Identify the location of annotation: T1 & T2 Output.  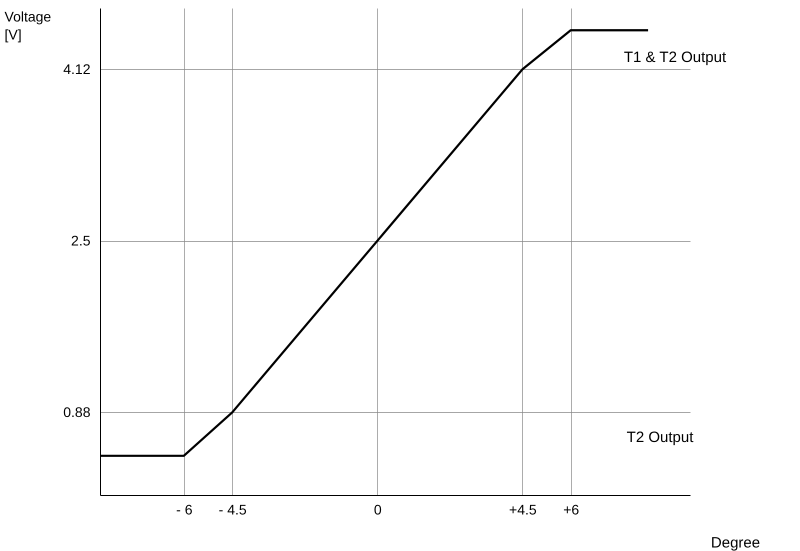
(675, 57).